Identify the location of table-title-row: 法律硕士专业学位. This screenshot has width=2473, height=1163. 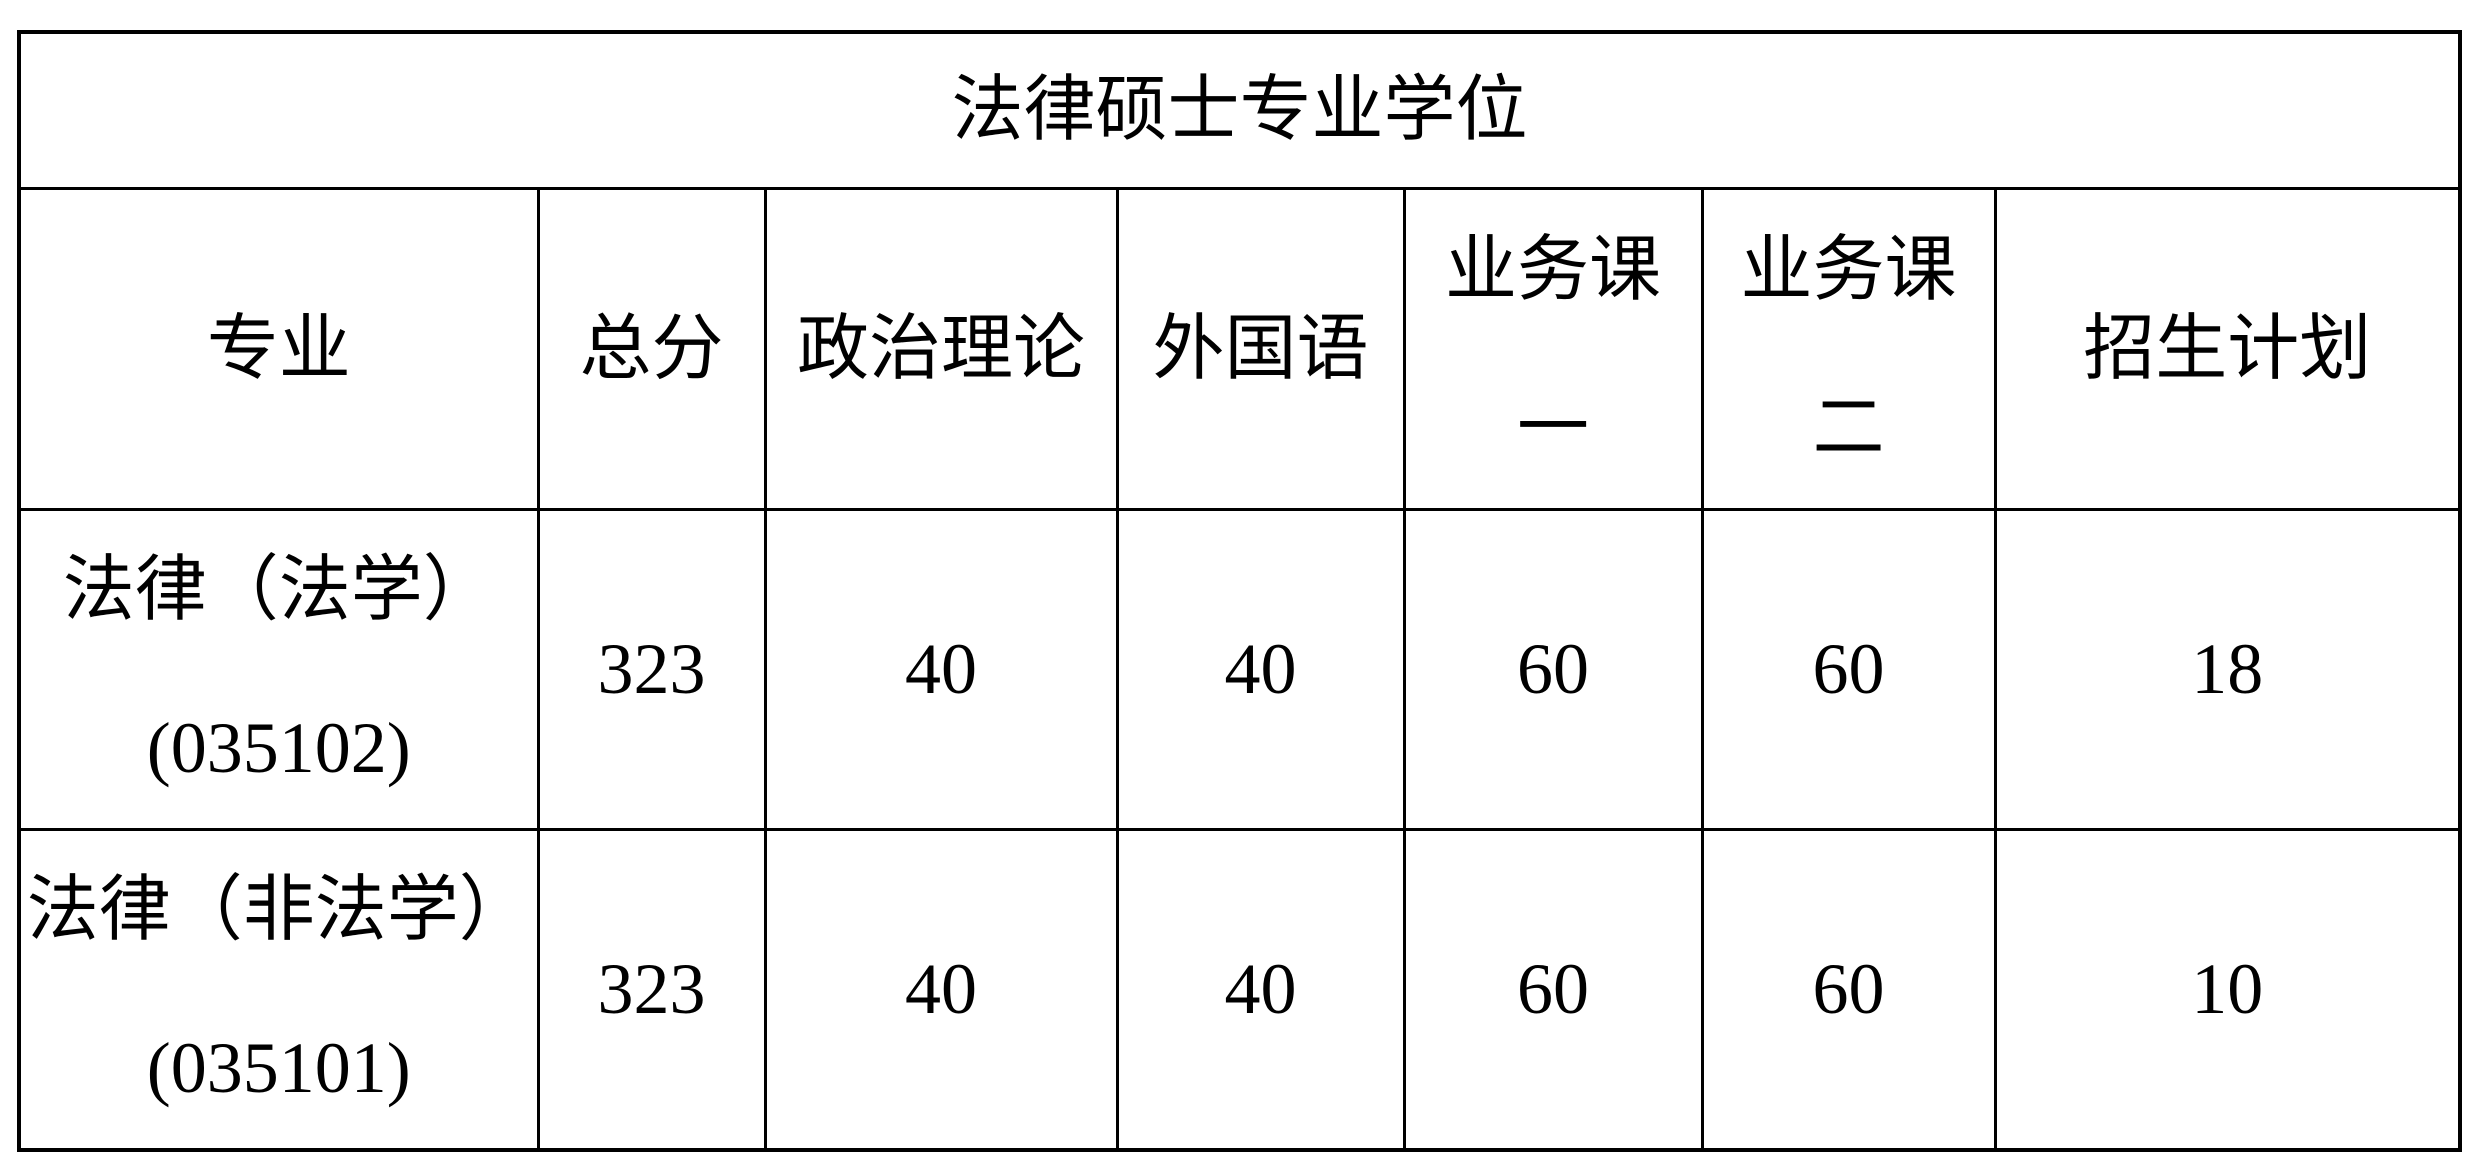
(1239, 110).